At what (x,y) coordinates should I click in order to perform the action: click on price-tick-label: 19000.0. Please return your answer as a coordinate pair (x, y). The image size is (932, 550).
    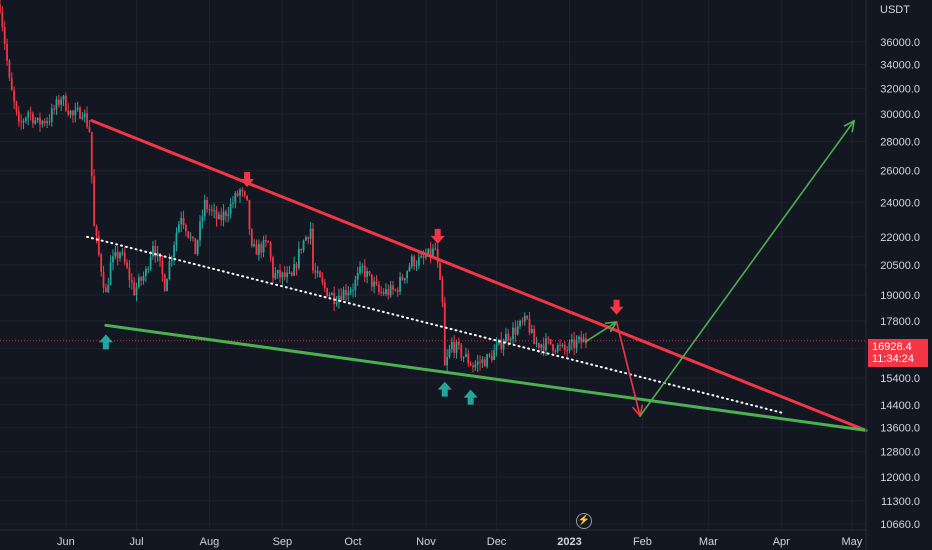
    Looking at the image, I should click on (900, 296).